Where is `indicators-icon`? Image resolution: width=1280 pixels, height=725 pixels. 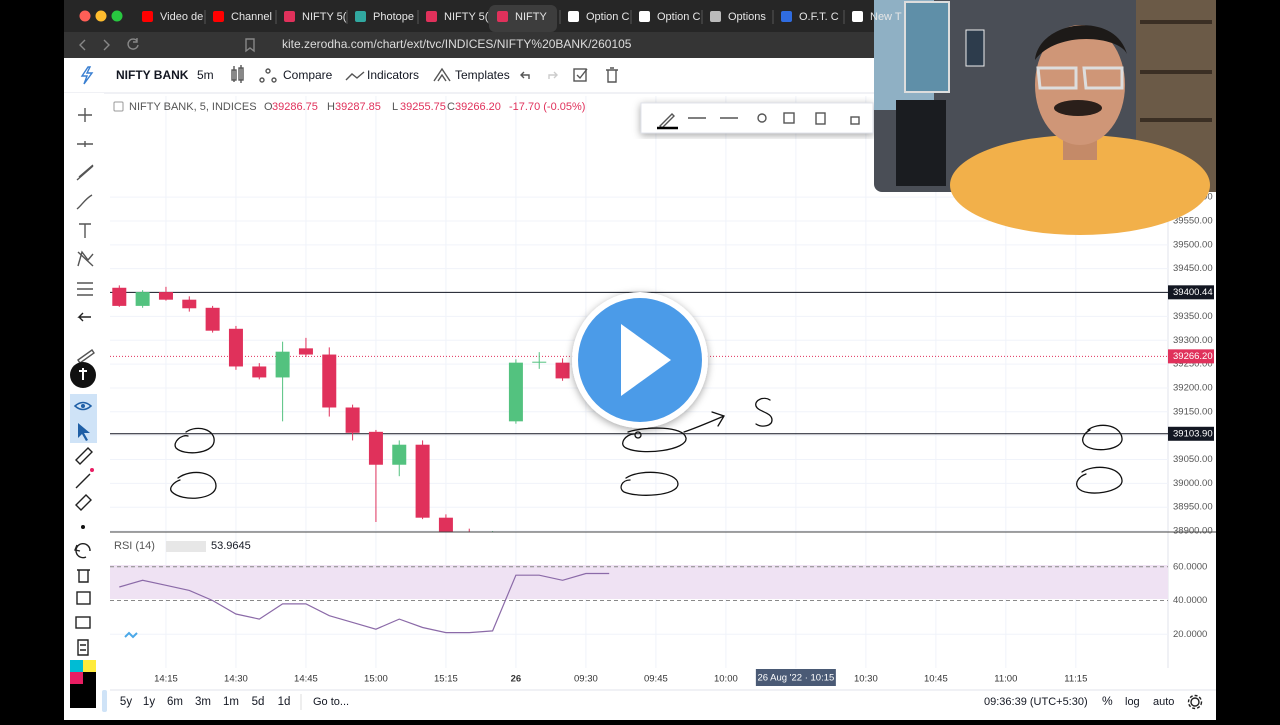 indicators-icon is located at coordinates (355, 76).